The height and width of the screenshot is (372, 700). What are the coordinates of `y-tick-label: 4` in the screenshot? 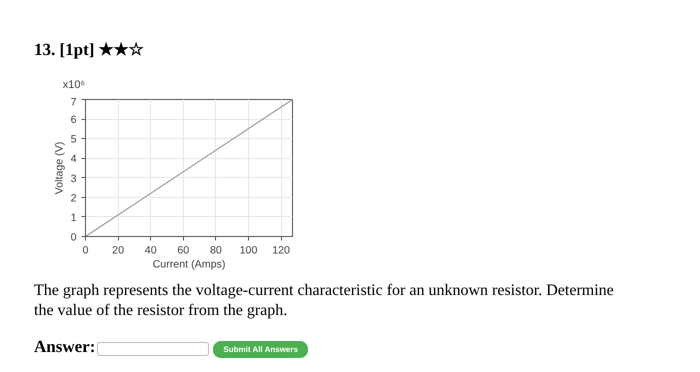 It's located at (73, 159).